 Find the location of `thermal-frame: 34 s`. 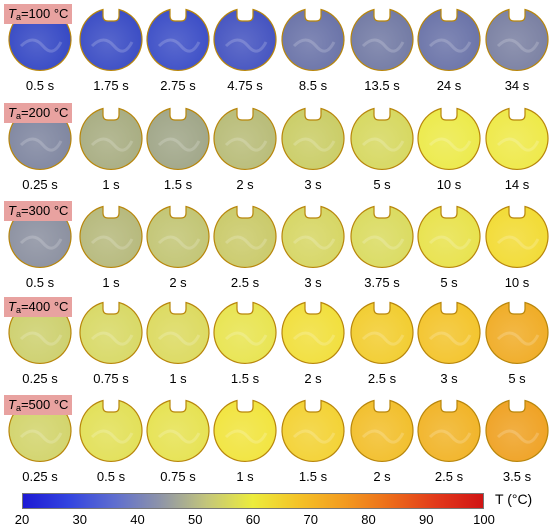

thermal-frame: 34 s is located at coordinates (517, 51).